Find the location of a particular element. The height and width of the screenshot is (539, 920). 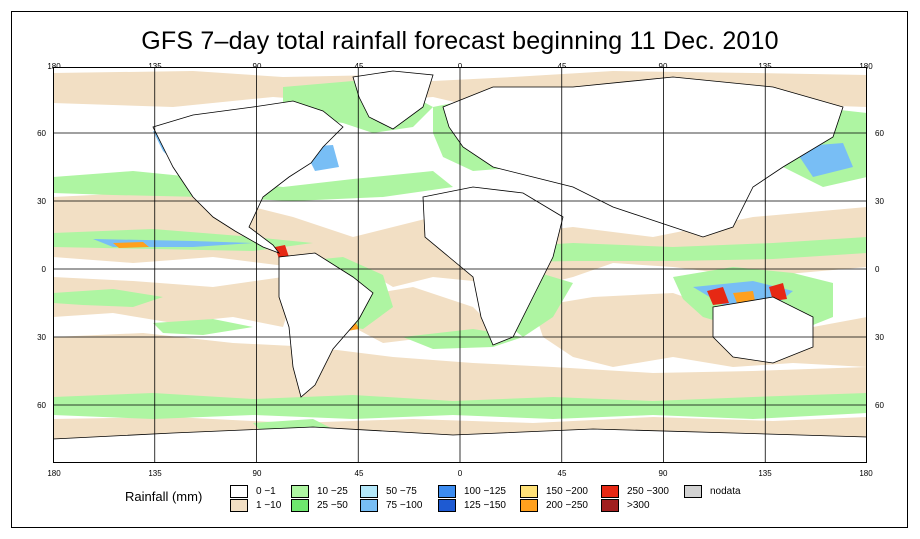

lon-tick-bottom-1: 135 is located at coordinates (155, 473).